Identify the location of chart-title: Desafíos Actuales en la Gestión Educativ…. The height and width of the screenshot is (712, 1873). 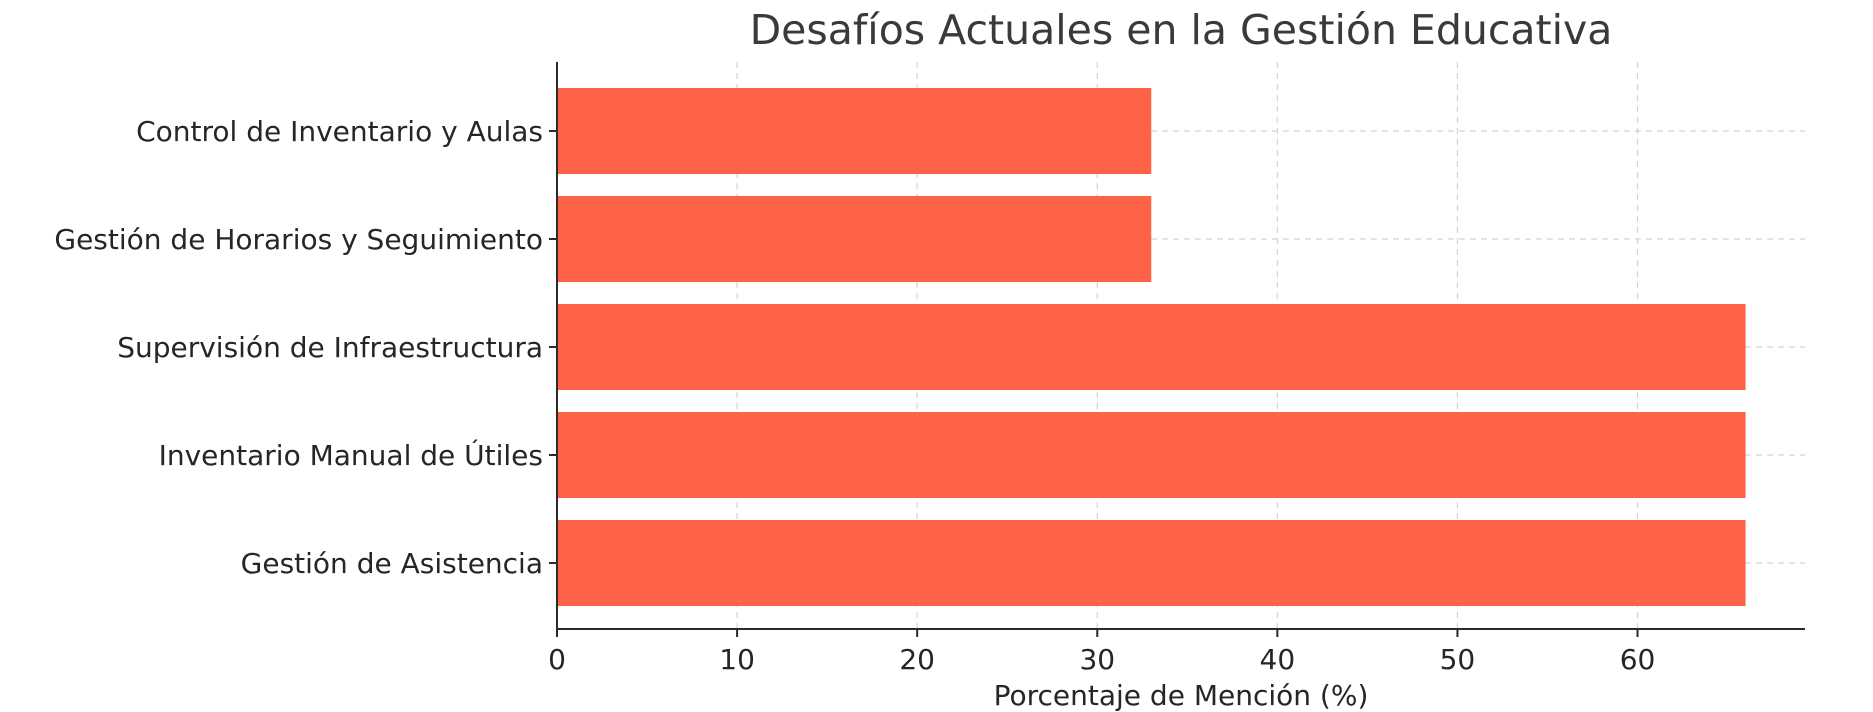
(1181, 30).